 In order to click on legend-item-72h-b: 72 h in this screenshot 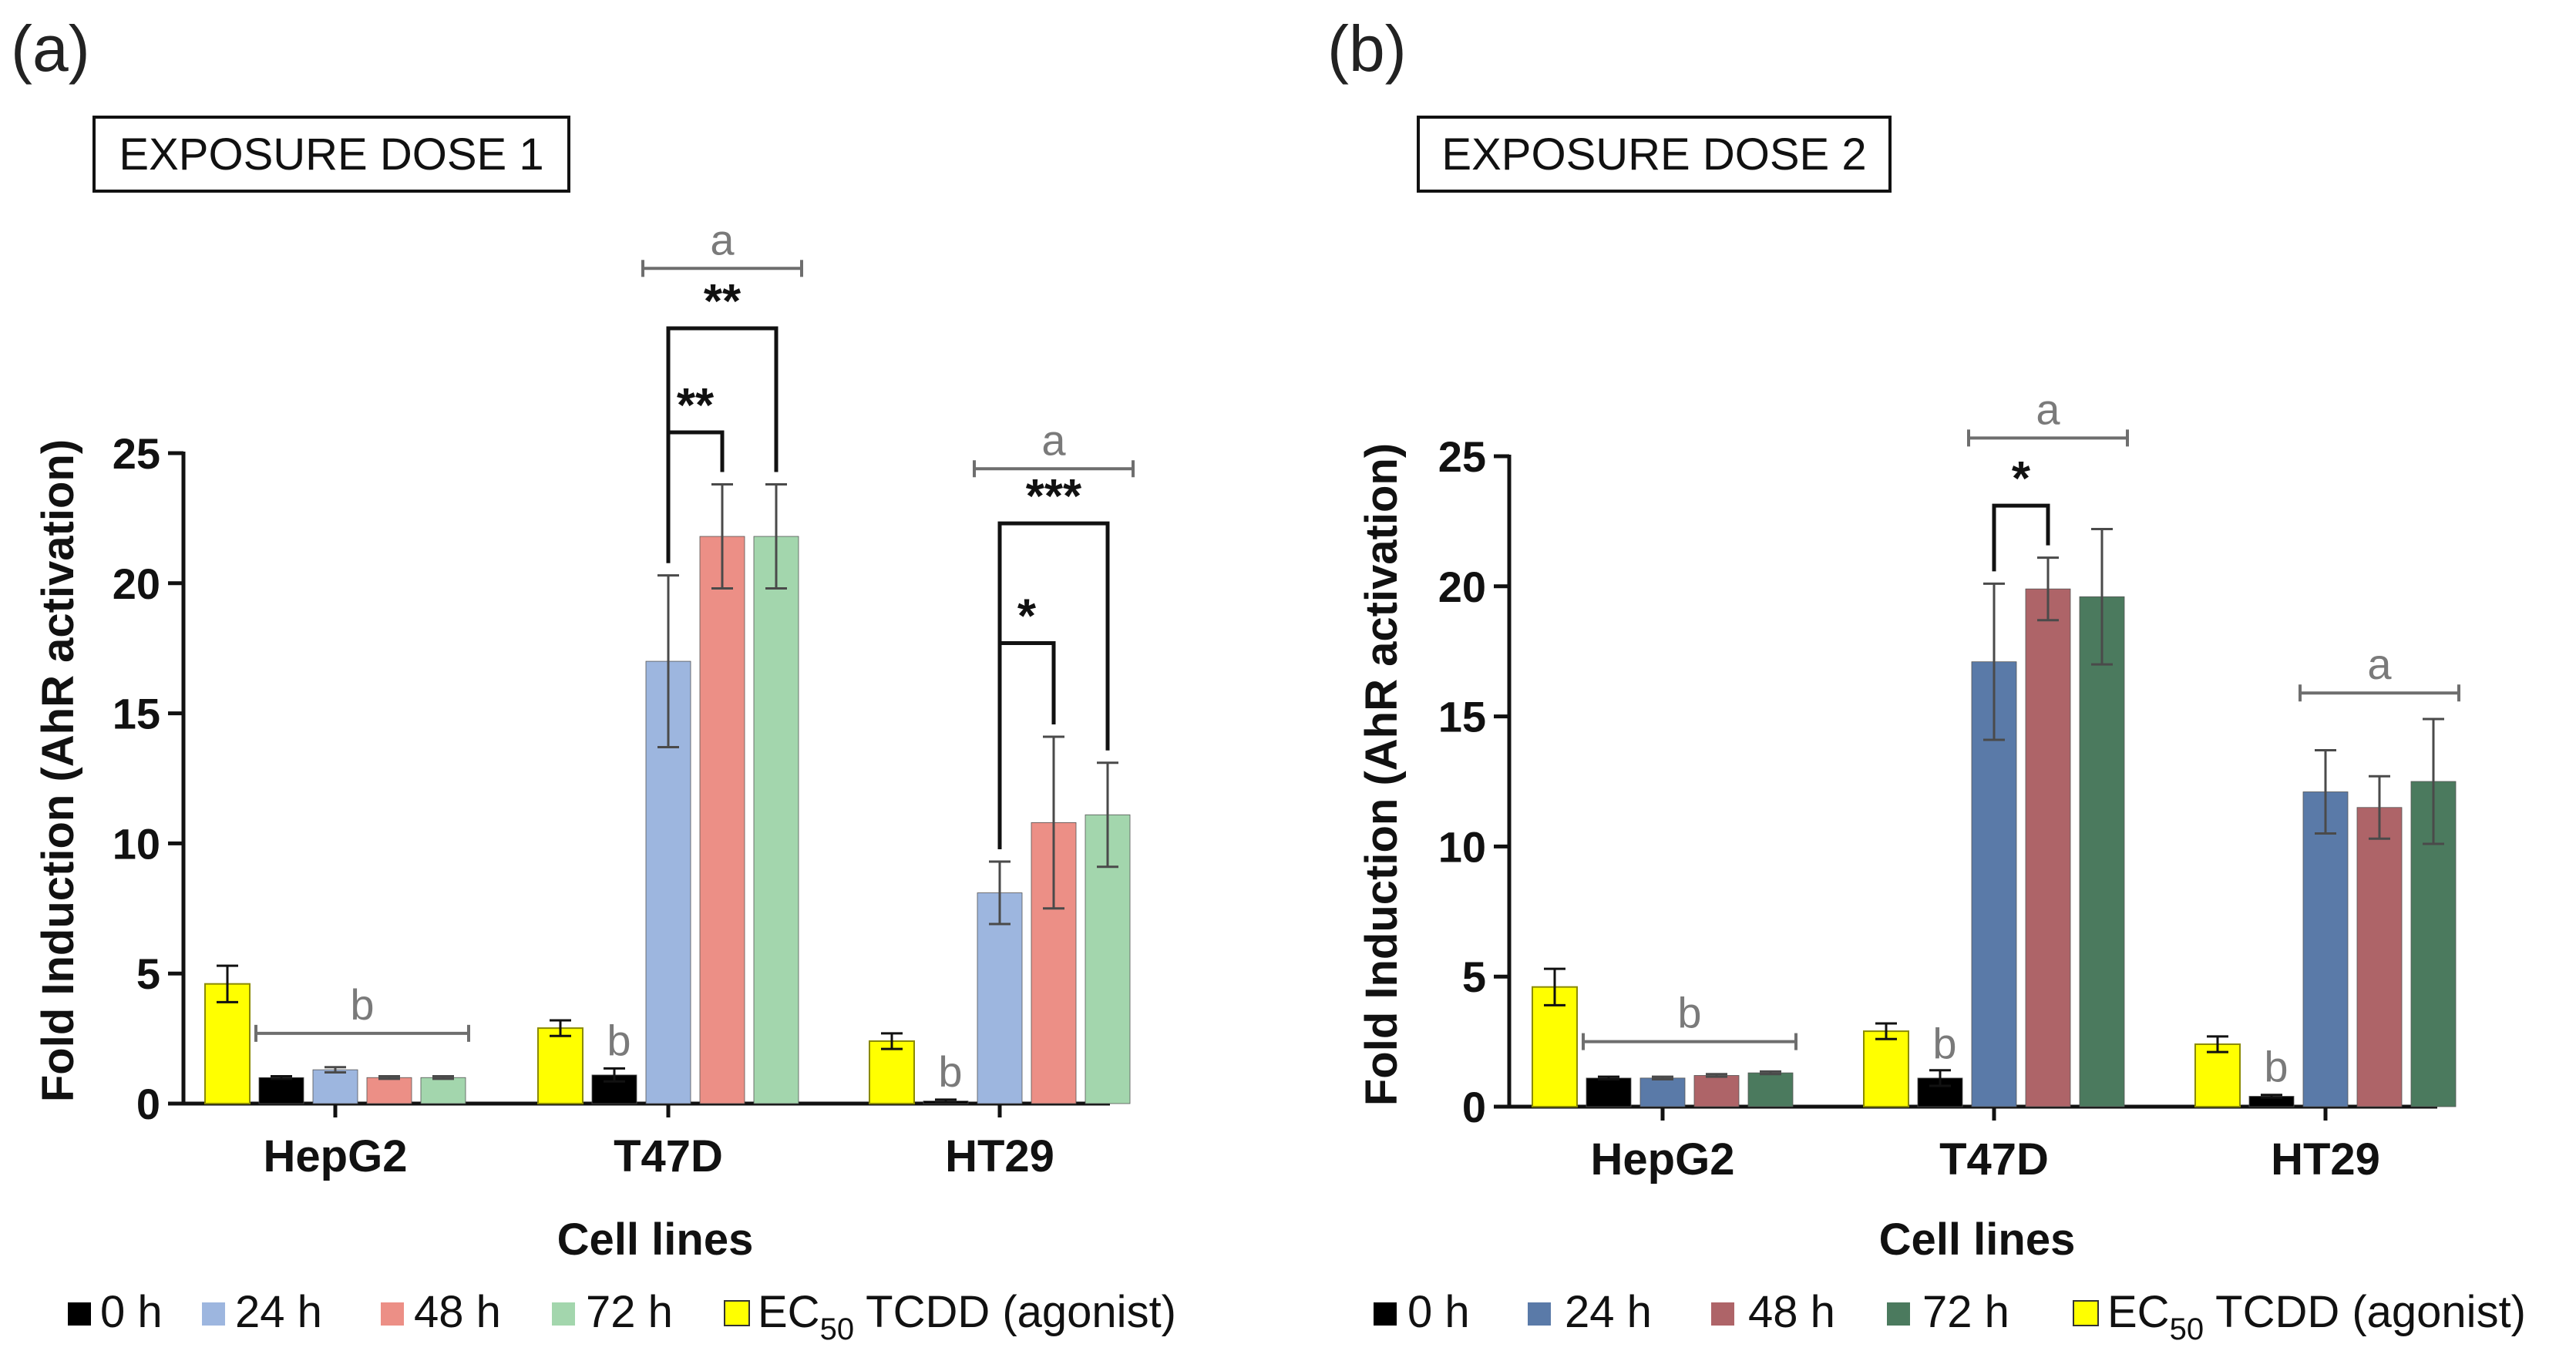, I will do `click(1948, 1312)`.